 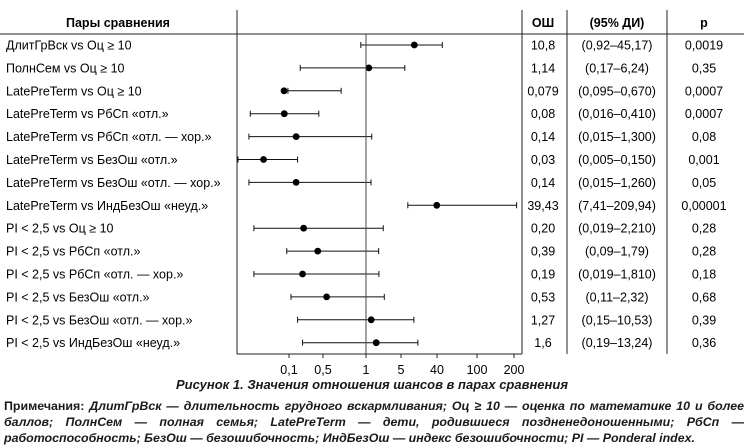 I want to click on or-value: 1,14, so click(x=543, y=68).